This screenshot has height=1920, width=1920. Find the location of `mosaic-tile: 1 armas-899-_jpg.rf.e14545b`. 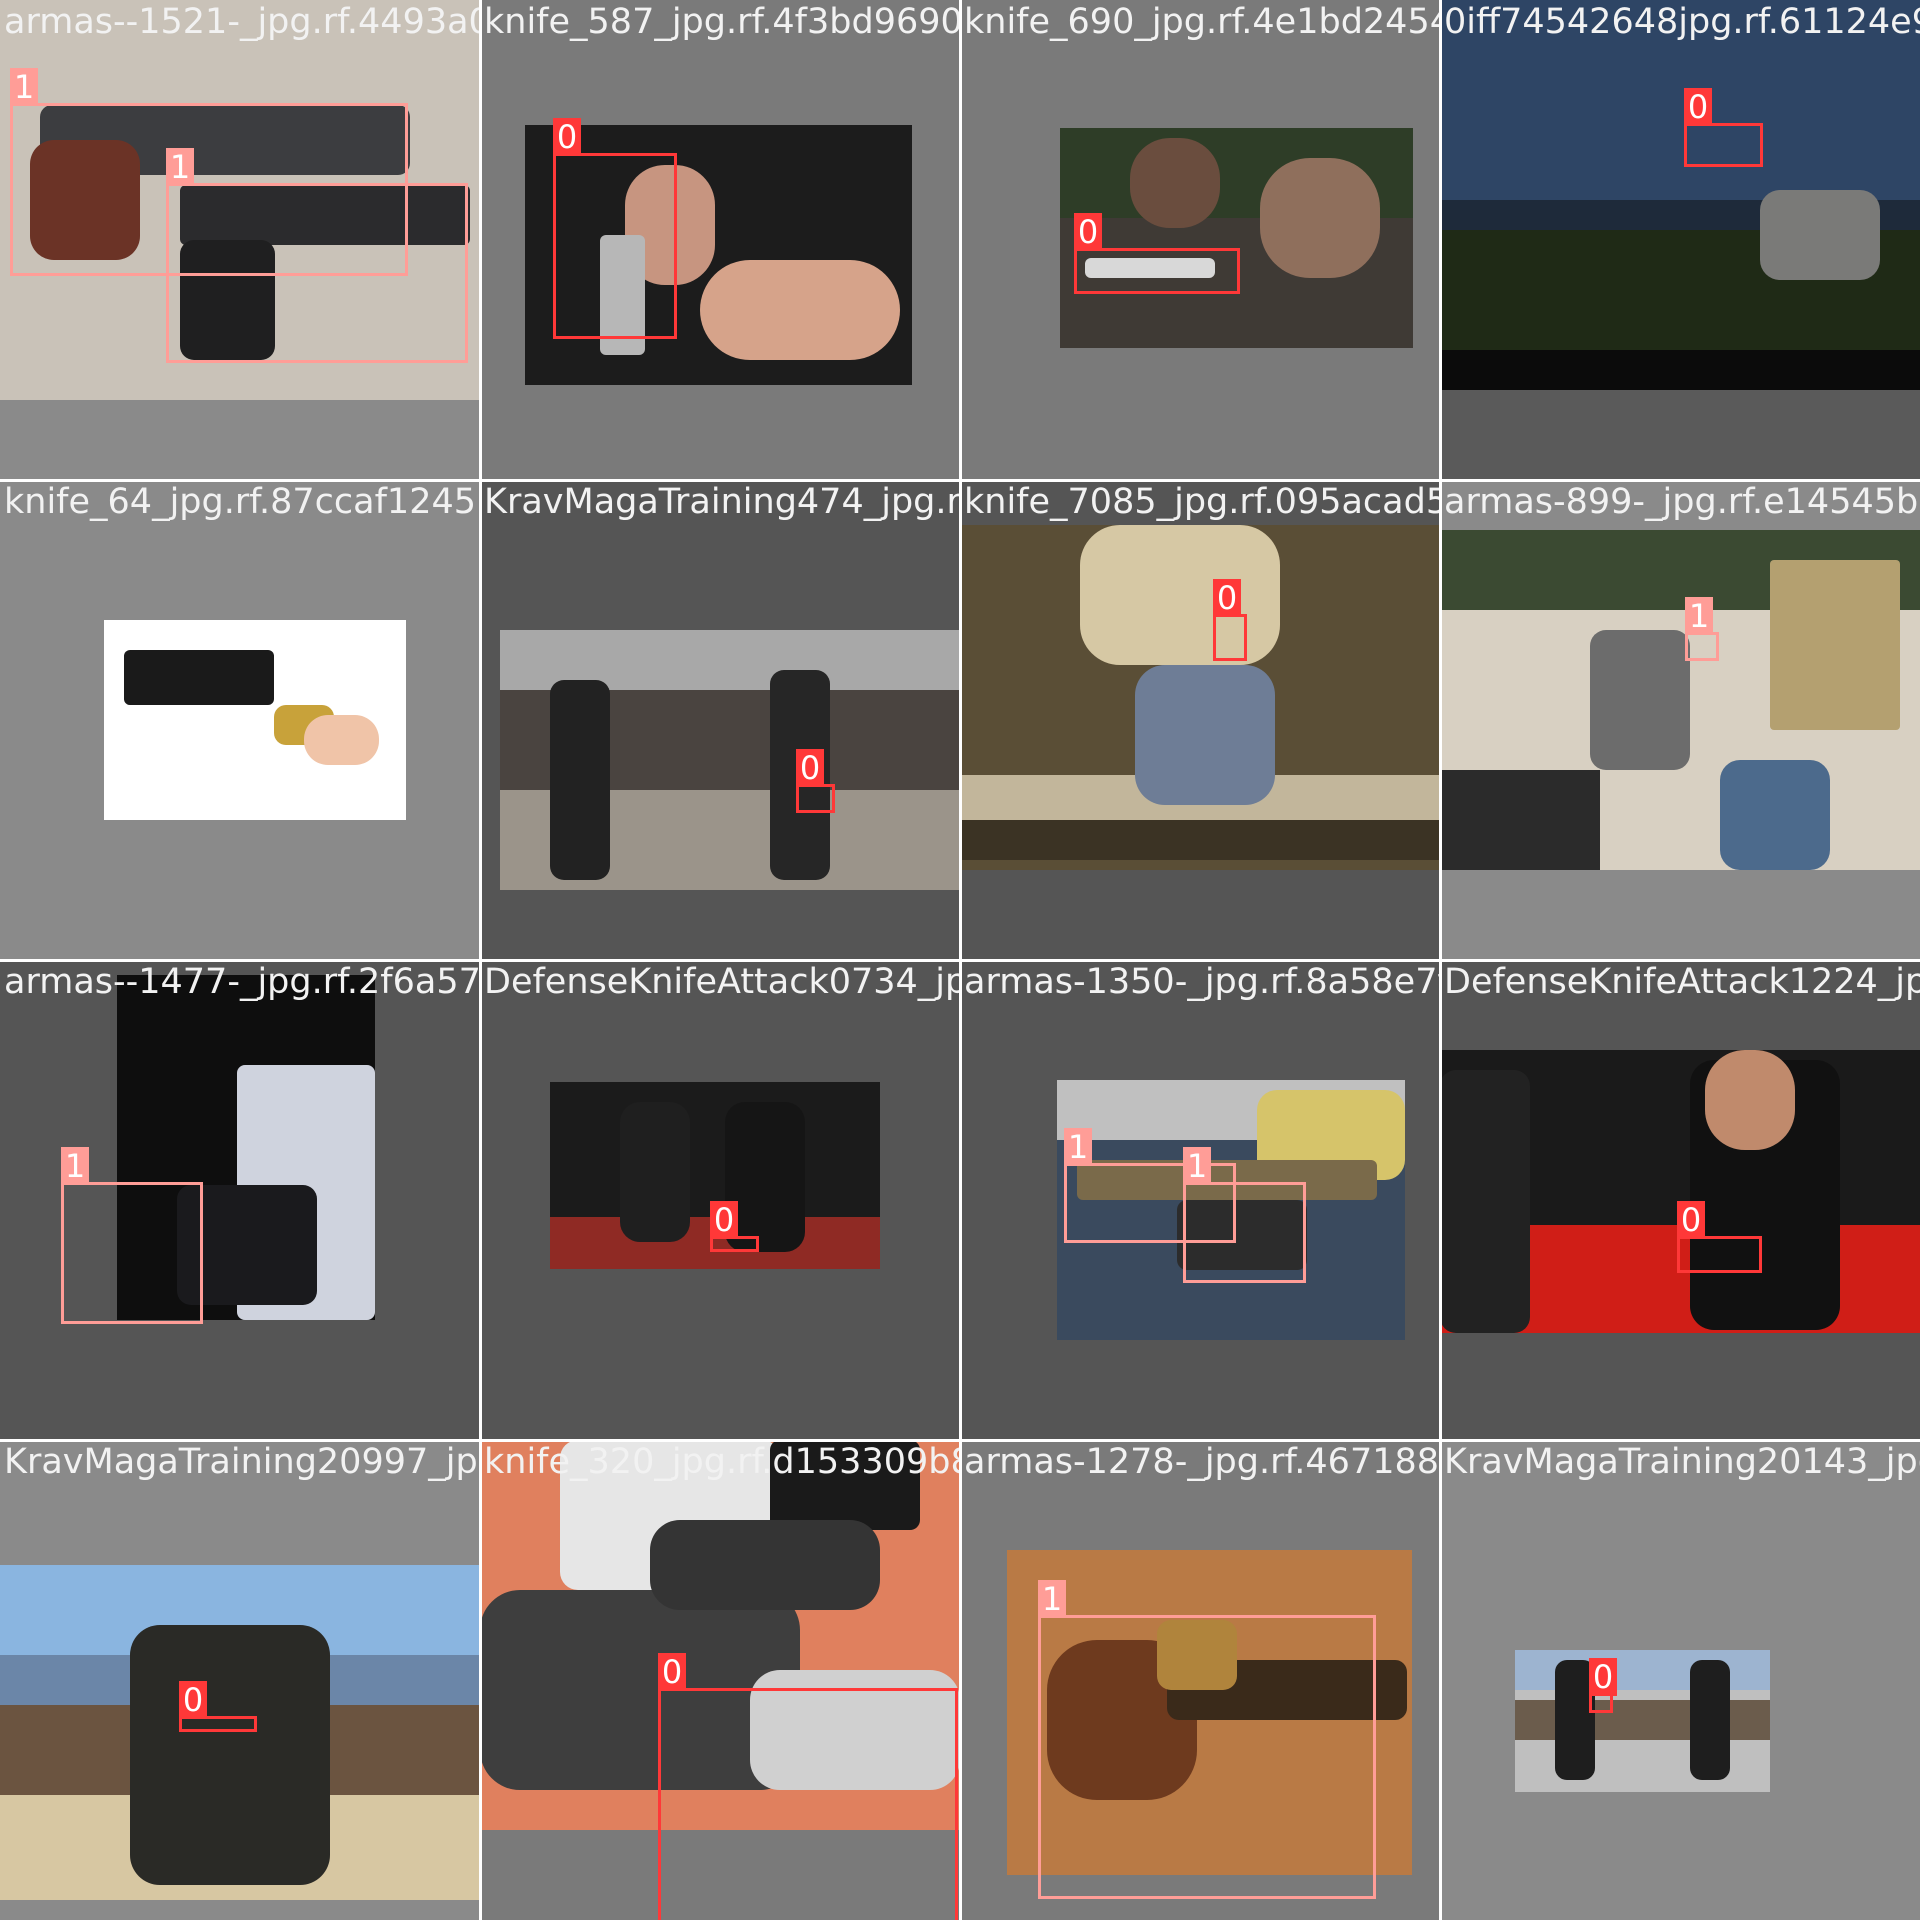

mosaic-tile: 1 armas-899-_jpg.rf.e14545b is located at coordinates (1680, 720).